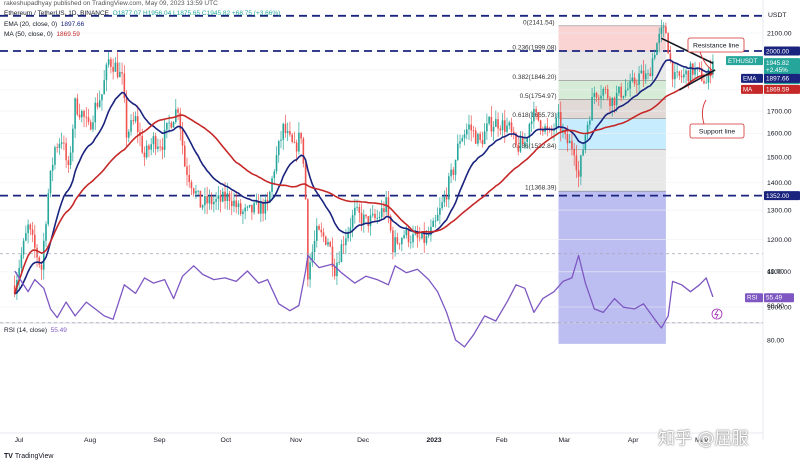  What do you see at coordinates (704, 112) in the screenshot?
I see `support-callout-arrow` at bounding box center [704, 112].